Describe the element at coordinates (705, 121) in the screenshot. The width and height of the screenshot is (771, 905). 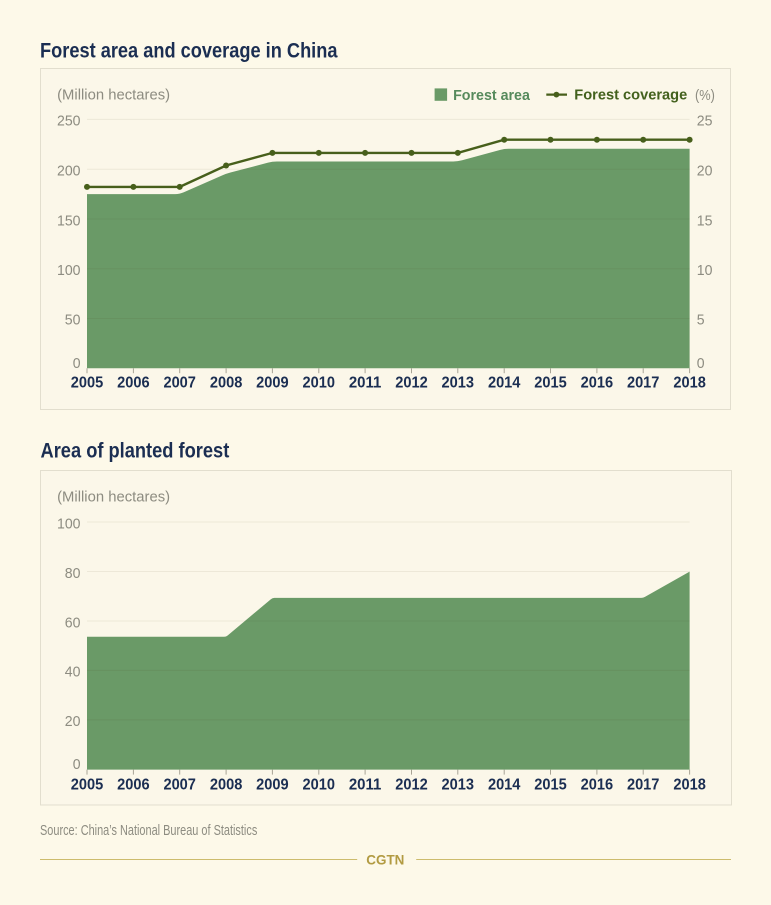
I see `svg-text: 25` at that location.